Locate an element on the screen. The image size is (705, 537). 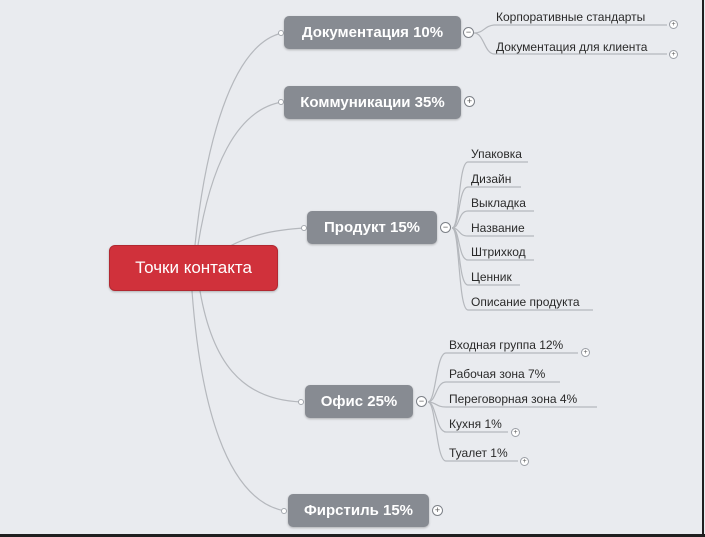
branch-communication: Коммуникации 35% is located at coordinates (372, 102).